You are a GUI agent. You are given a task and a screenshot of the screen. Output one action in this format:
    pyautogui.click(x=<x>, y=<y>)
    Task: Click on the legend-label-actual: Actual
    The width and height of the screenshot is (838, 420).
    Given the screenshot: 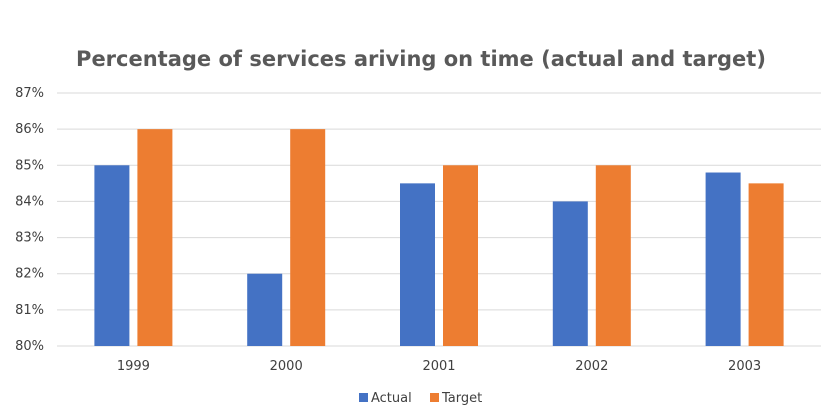 What is the action you would take?
    pyautogui.click(x=391, y=398)
    